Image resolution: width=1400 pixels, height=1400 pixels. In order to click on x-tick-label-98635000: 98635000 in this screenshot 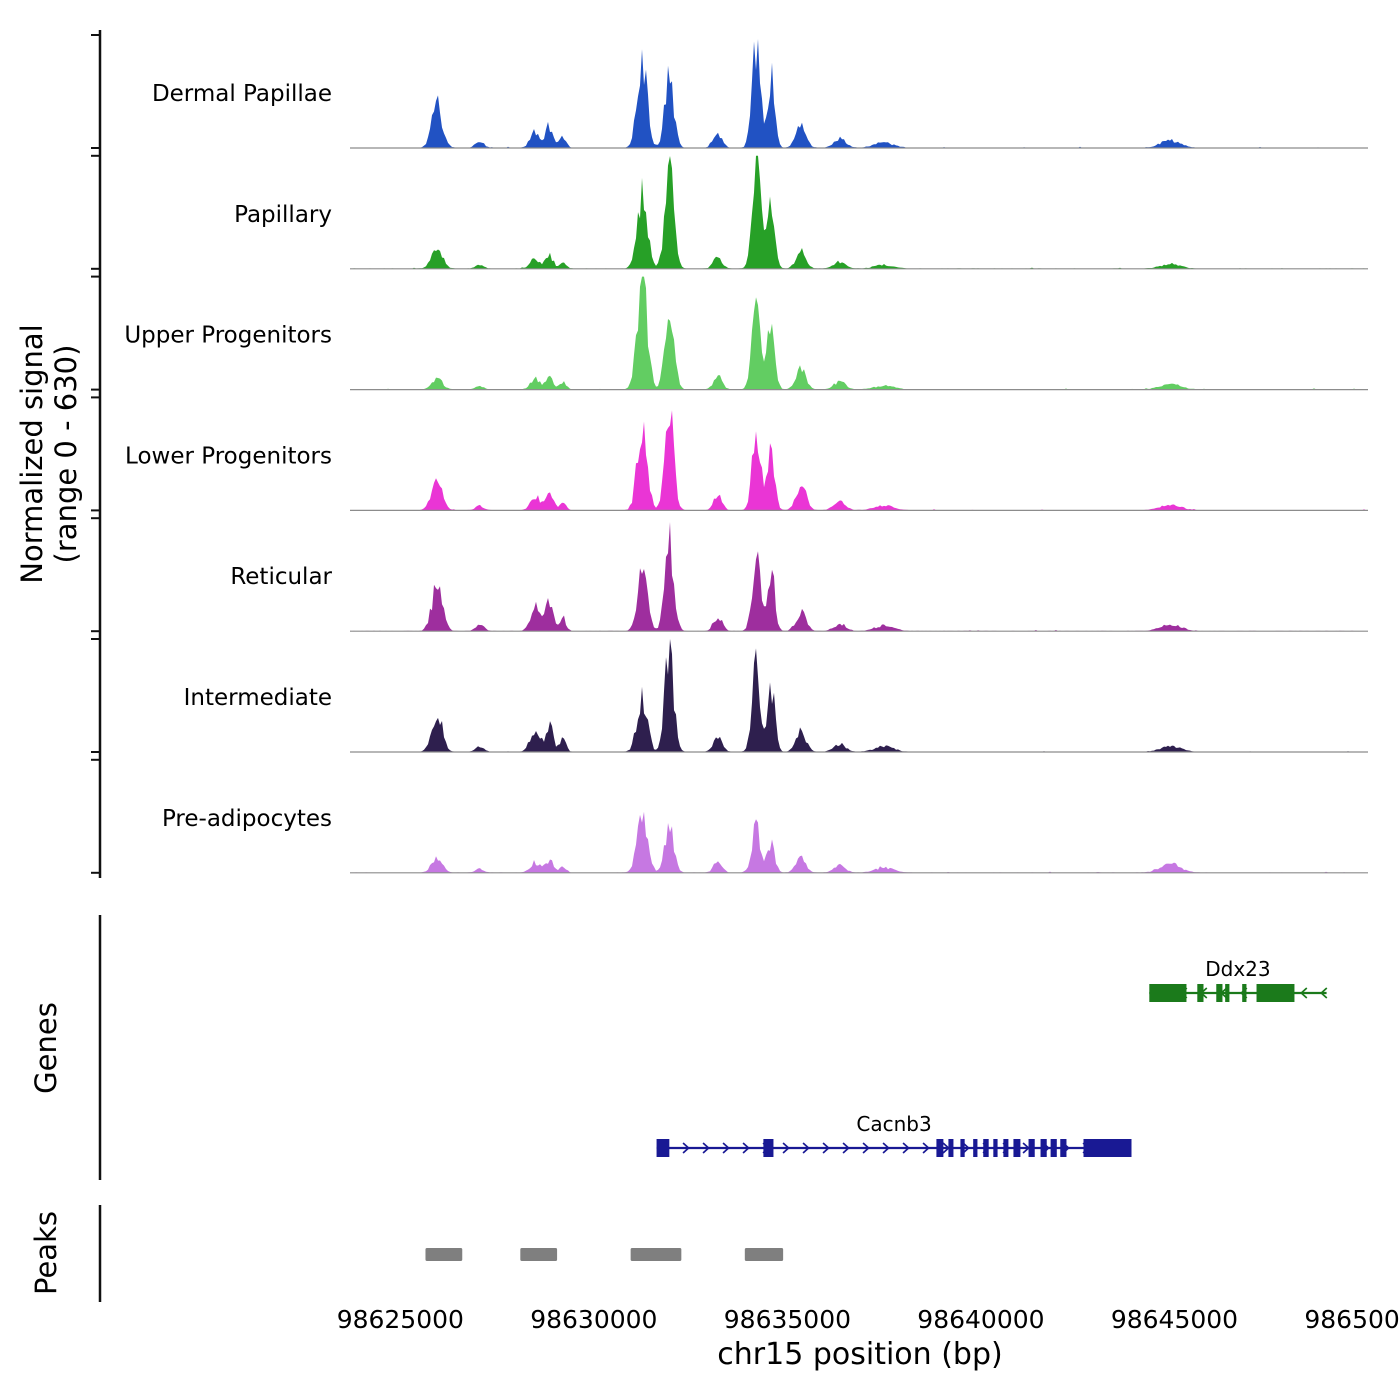, I will do `click(787, 1319)`.